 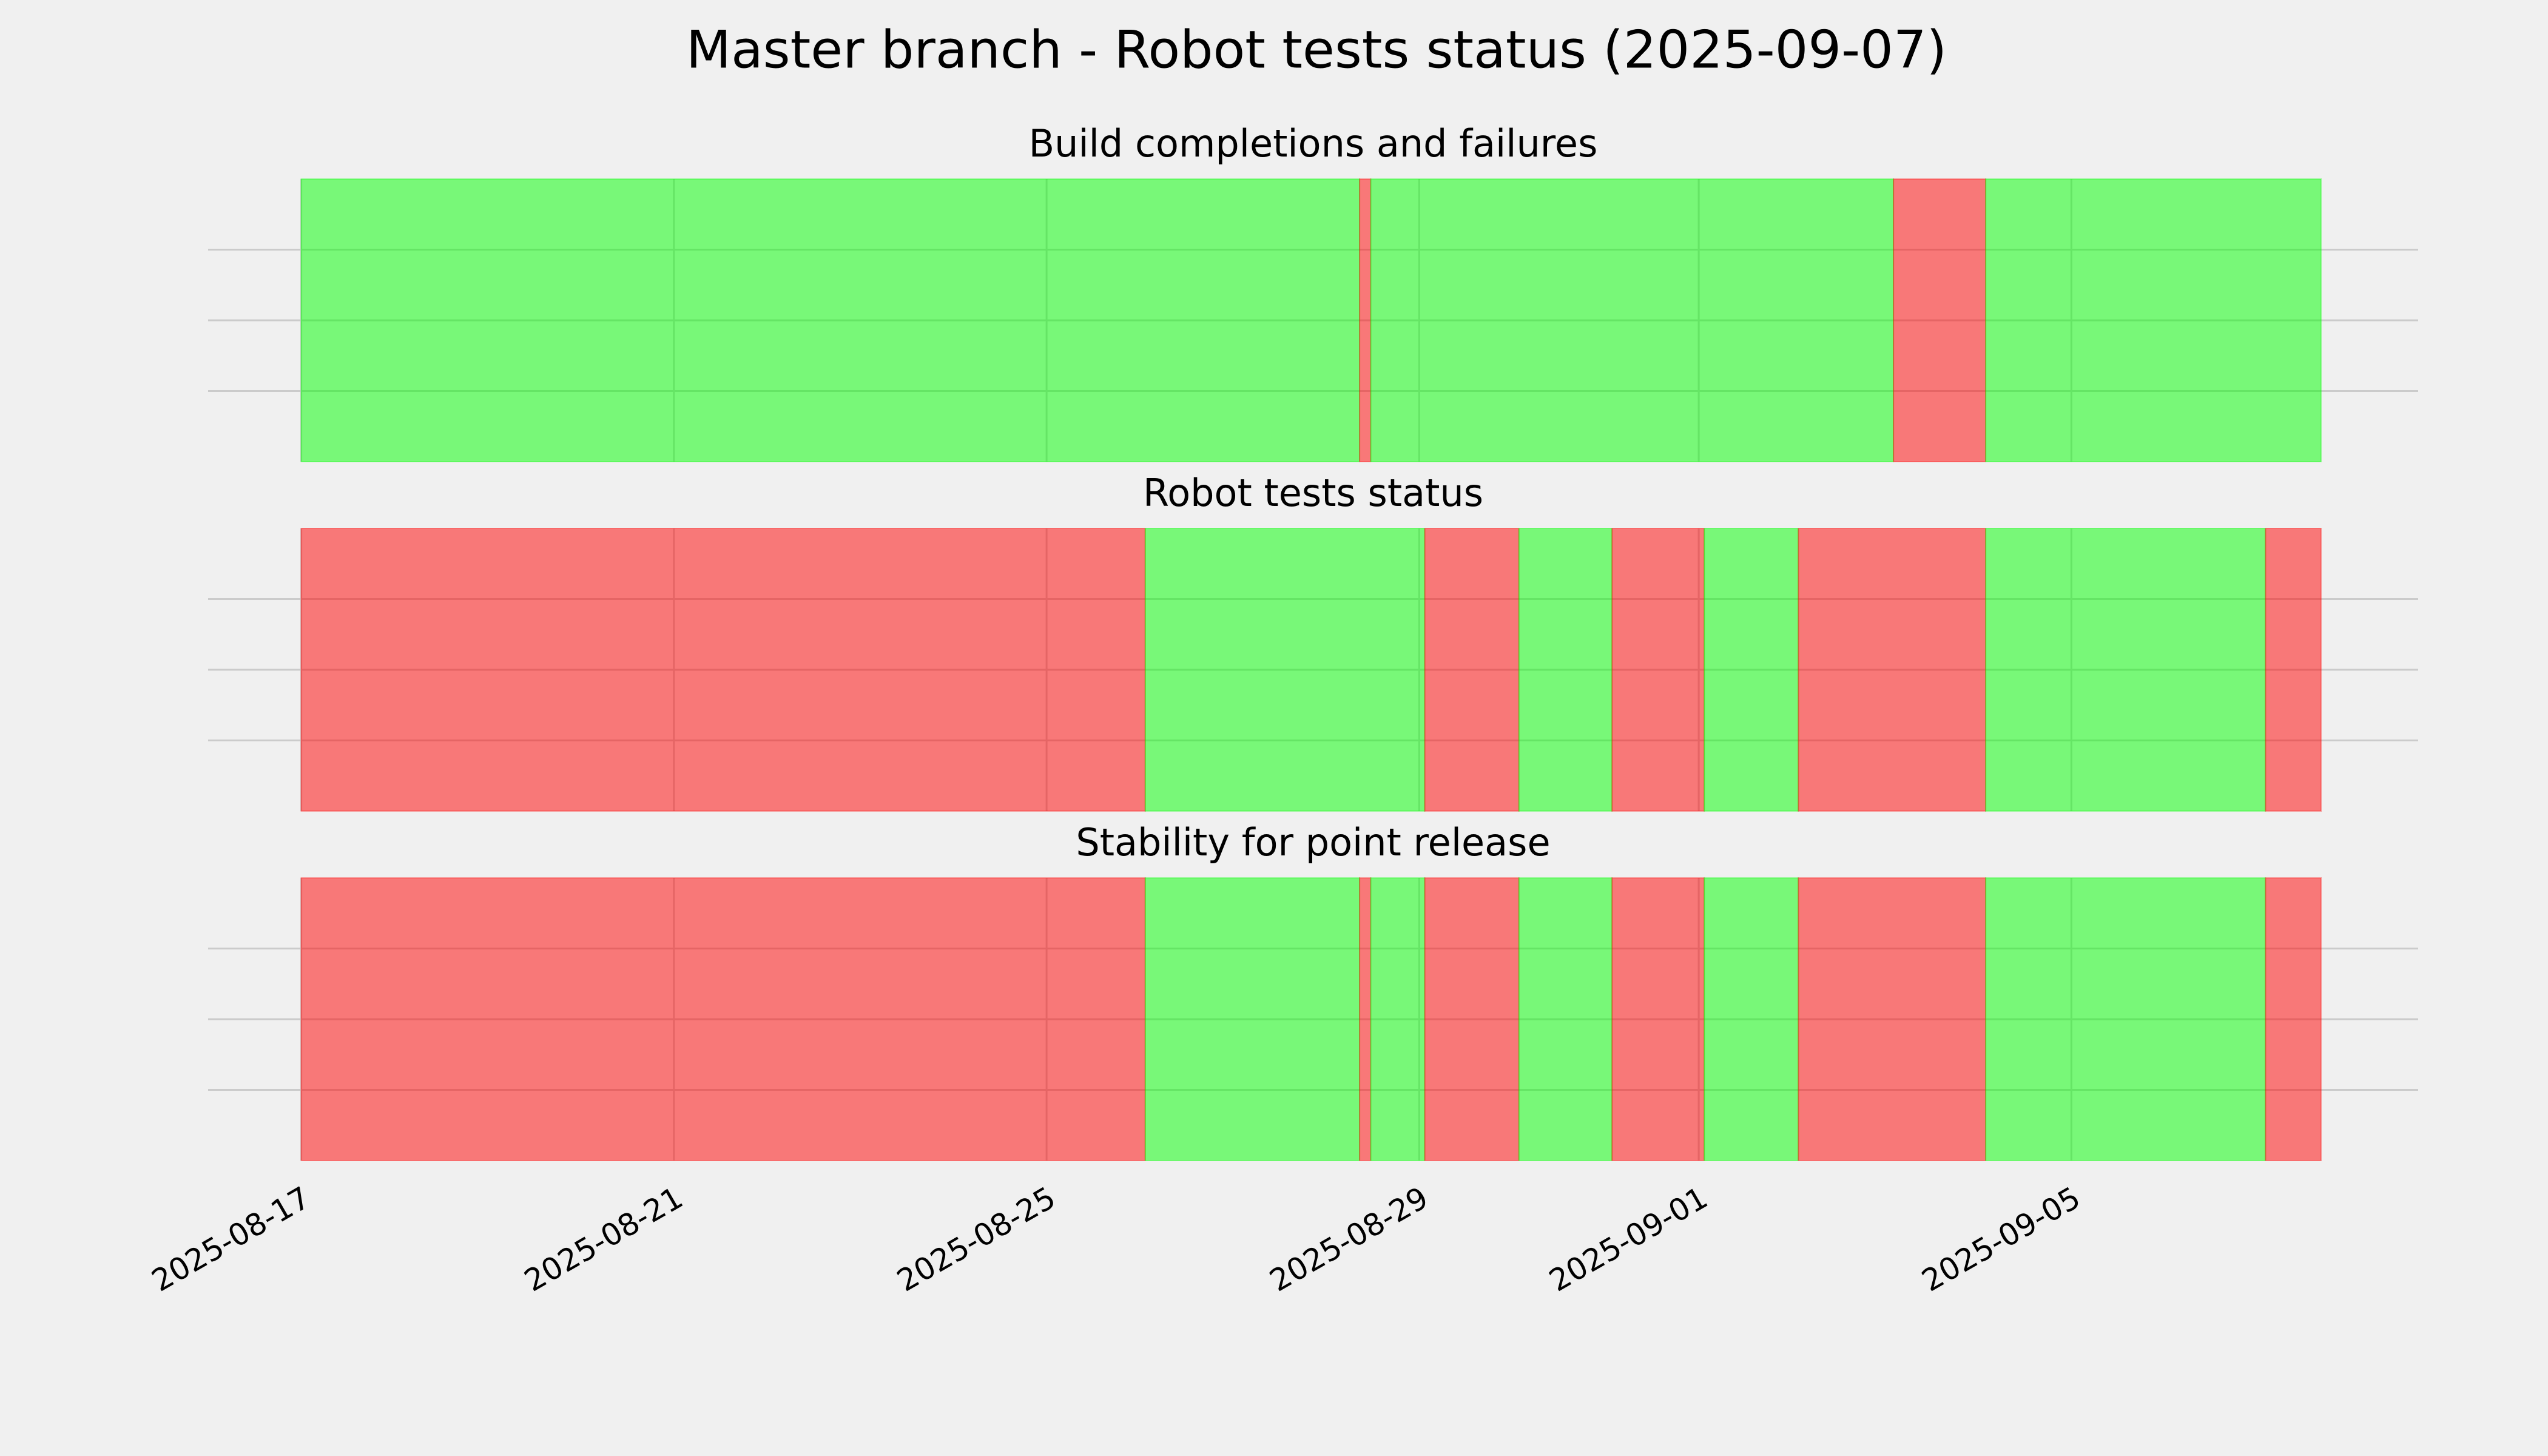 I want to click on panel-title: Stability for point release, so click(x=1313, y=842).